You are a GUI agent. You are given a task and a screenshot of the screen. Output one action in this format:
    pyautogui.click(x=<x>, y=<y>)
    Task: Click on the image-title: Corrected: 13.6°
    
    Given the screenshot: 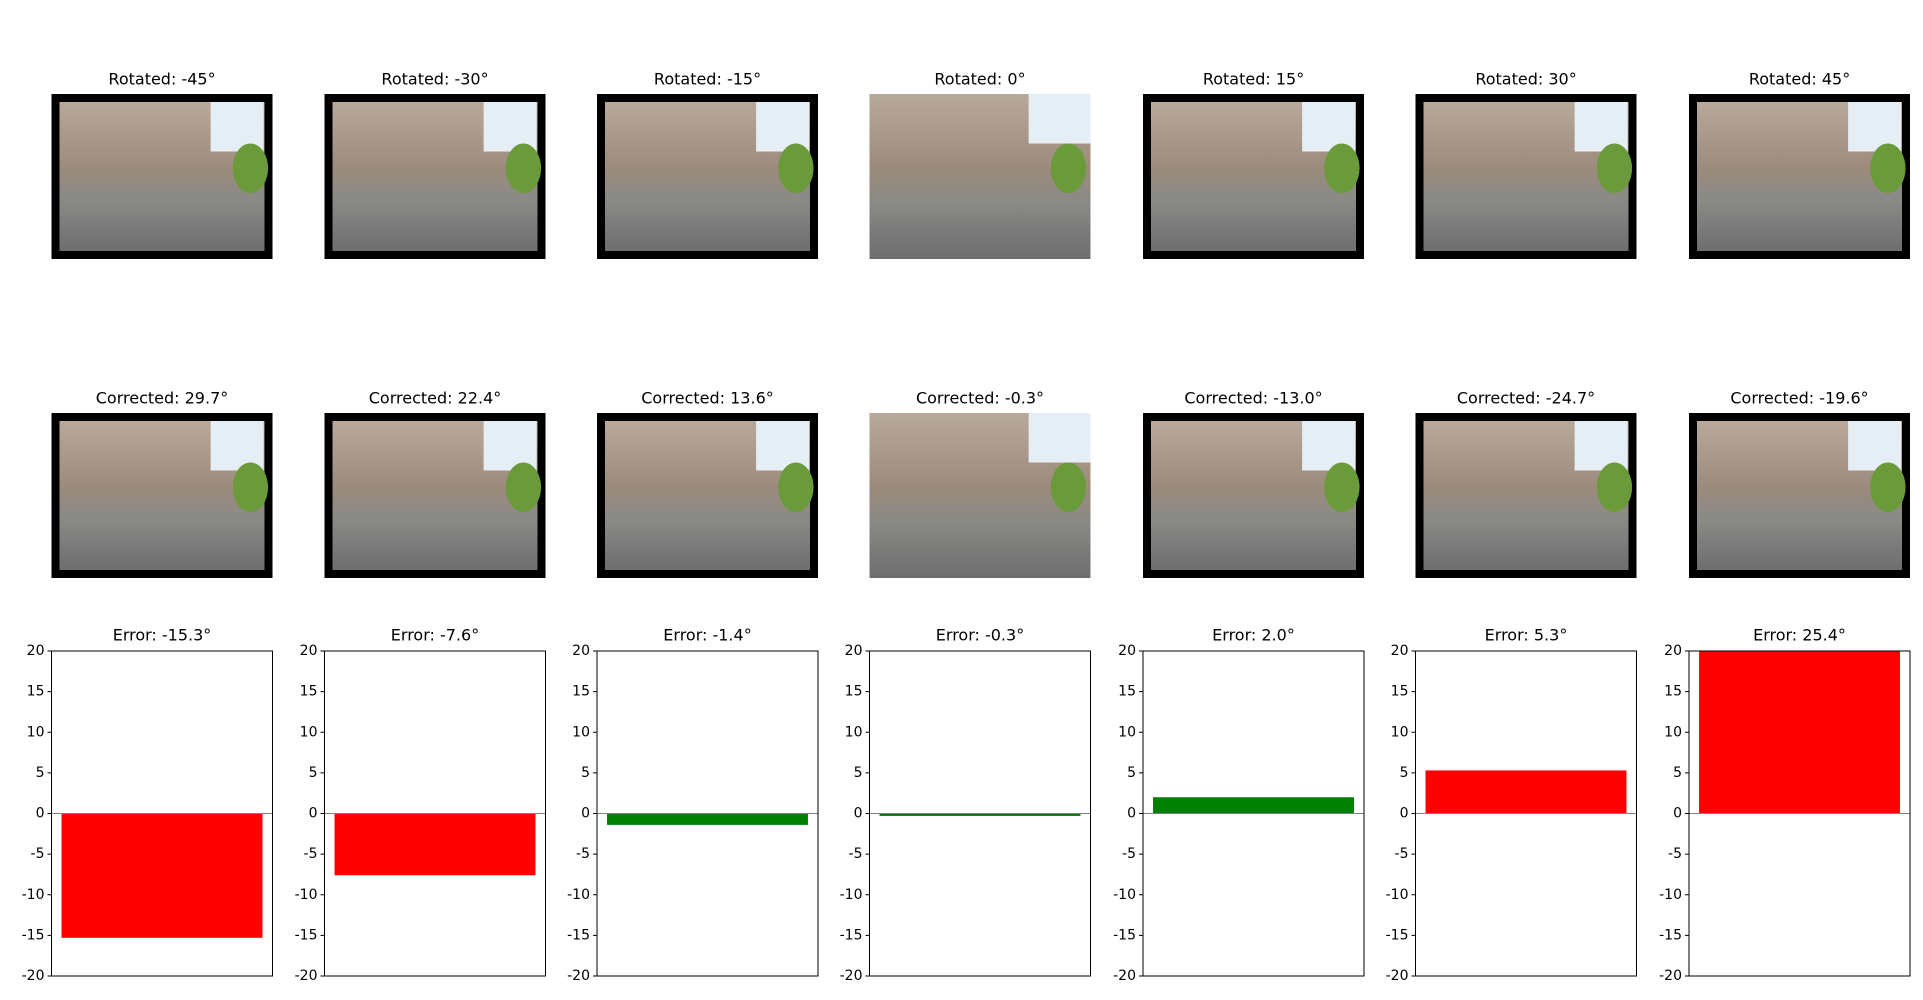 What is the action you would take?
    pyautogui.click(x=707, y=398)
    